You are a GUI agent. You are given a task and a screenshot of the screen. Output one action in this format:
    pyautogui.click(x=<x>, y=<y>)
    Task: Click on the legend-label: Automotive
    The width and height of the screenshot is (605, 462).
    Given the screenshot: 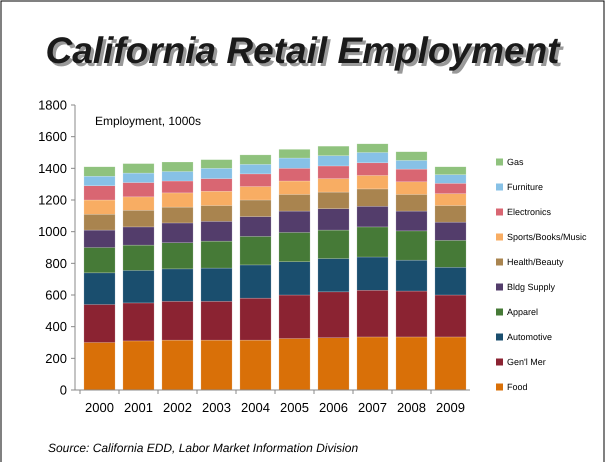 What is the action you would take?
    pyautogui.click(x=529, y=337)
    